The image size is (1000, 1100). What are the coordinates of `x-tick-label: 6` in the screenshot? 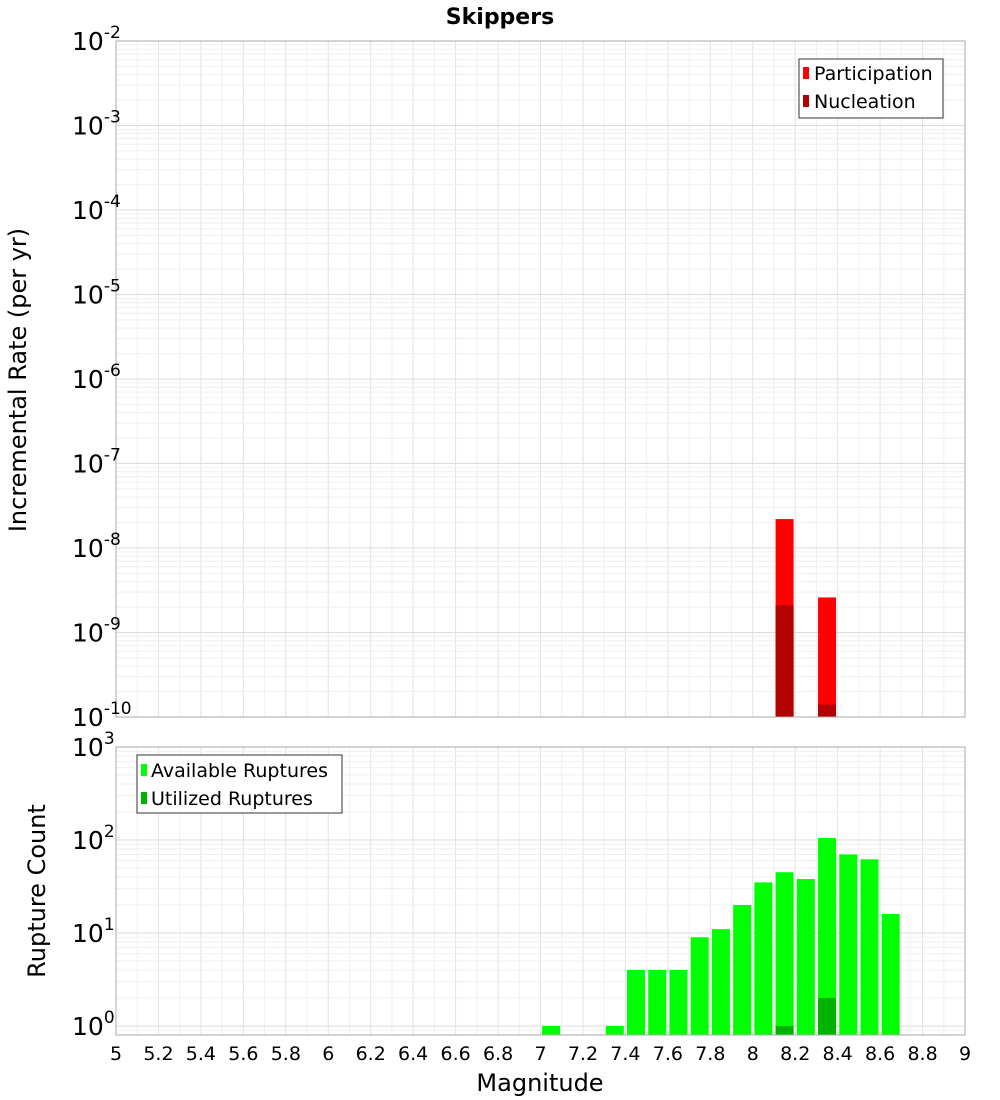 It's located at (328, 1054).